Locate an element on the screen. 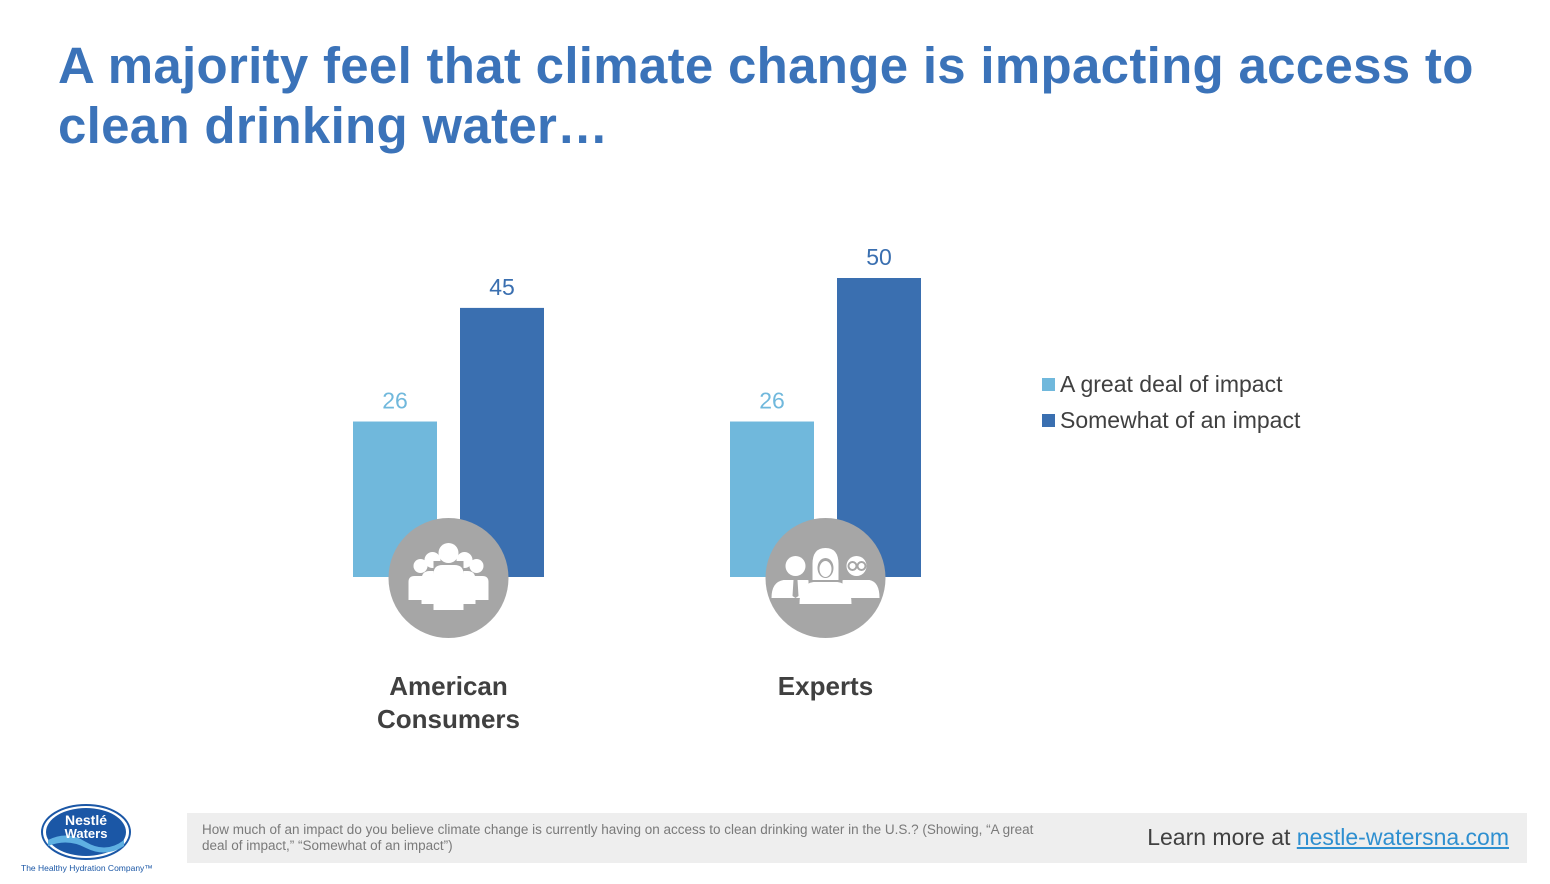 Image resolution: width=1550 pixels, height=884 pixels. value-labels-layer: 26 45 26 50 is located at coordinates (637, 329).